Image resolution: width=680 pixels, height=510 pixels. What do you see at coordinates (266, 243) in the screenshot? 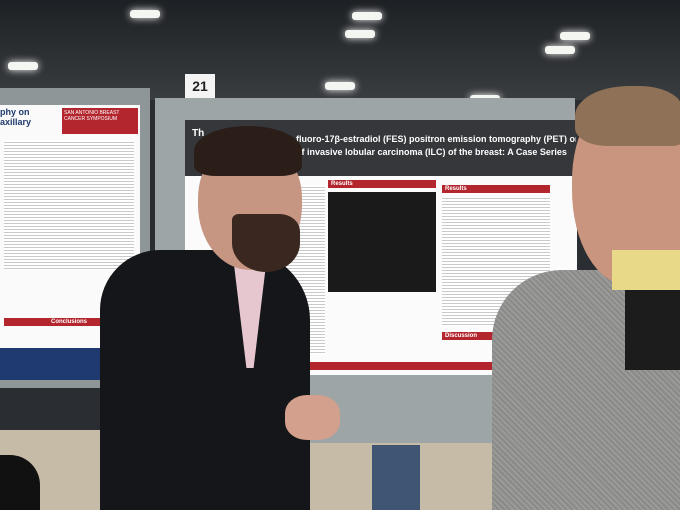
I see `beard` at bounding box center [266, 243].